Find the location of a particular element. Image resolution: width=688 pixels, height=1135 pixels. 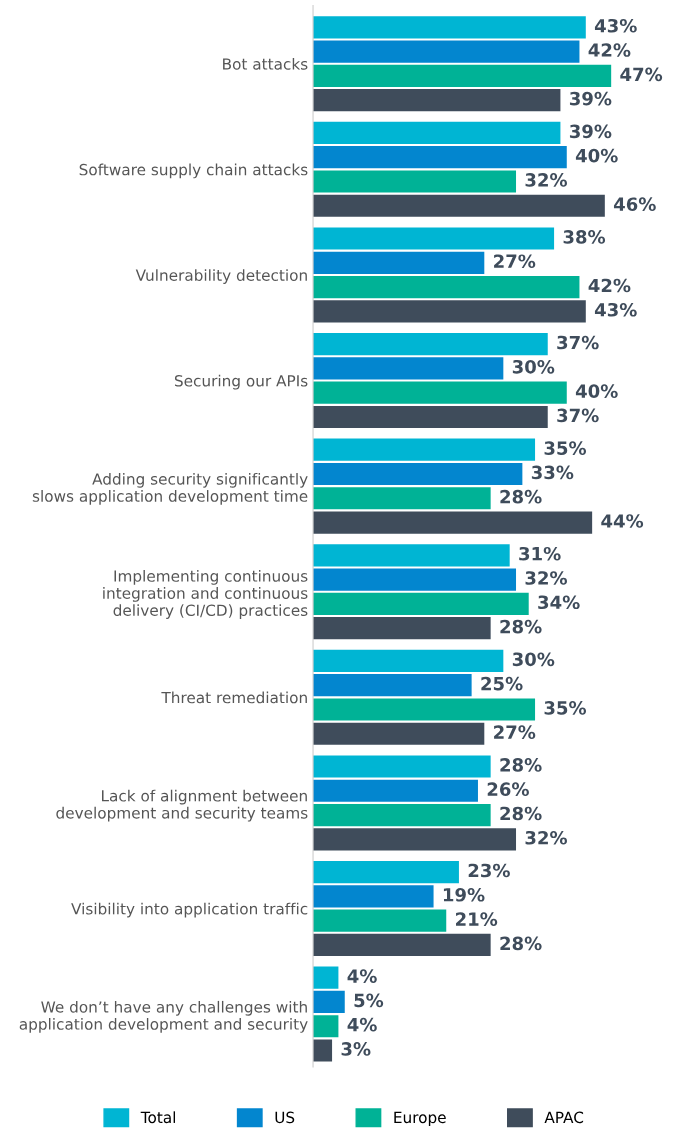

data-label: 23% is located at coordinates (489, 870).